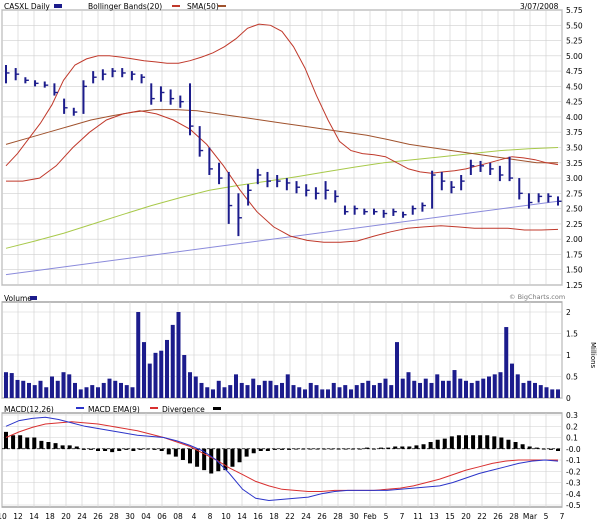 Image resolution: width=600 pixels, height=524 pixels. I want to click on macd-legend-label: MACD(12,26), so click(29, 409).